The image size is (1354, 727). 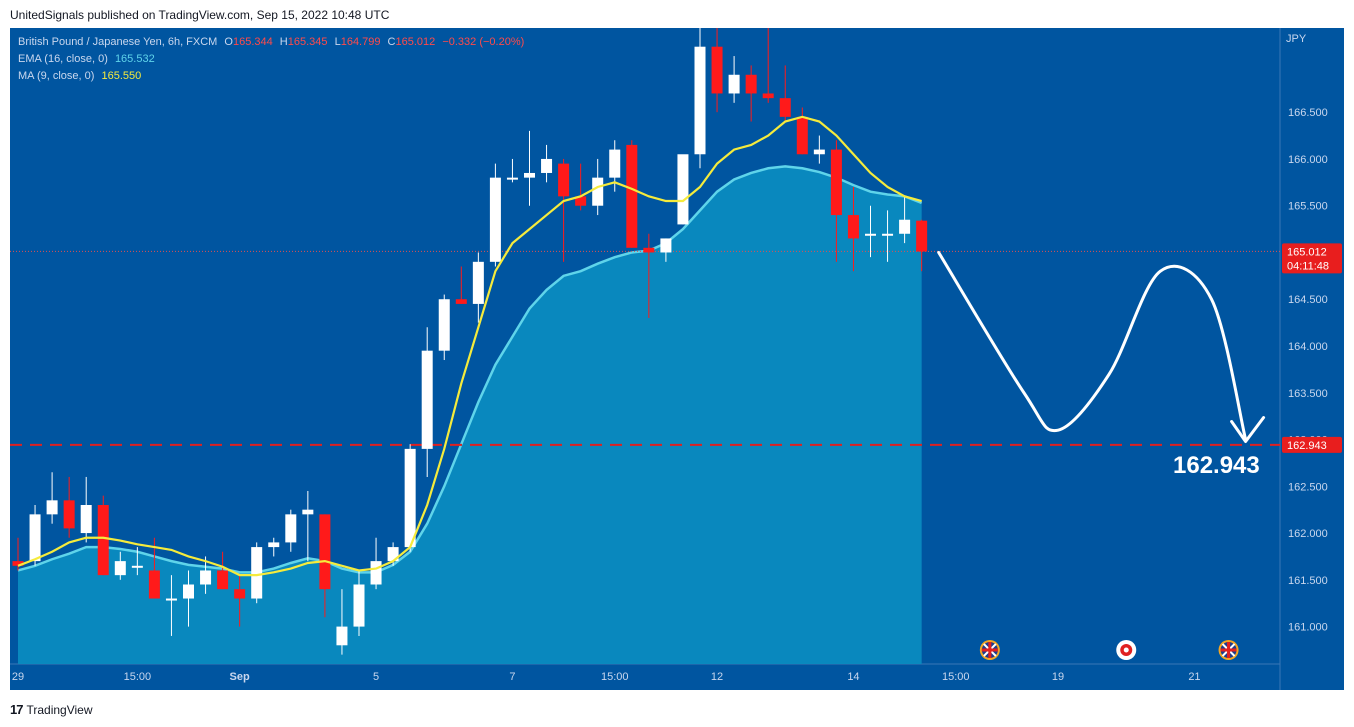 What do you see at coordinates (252, 42) in the screenshot?
I see `legend-open: 165.344` at bounding box center [252, 42].